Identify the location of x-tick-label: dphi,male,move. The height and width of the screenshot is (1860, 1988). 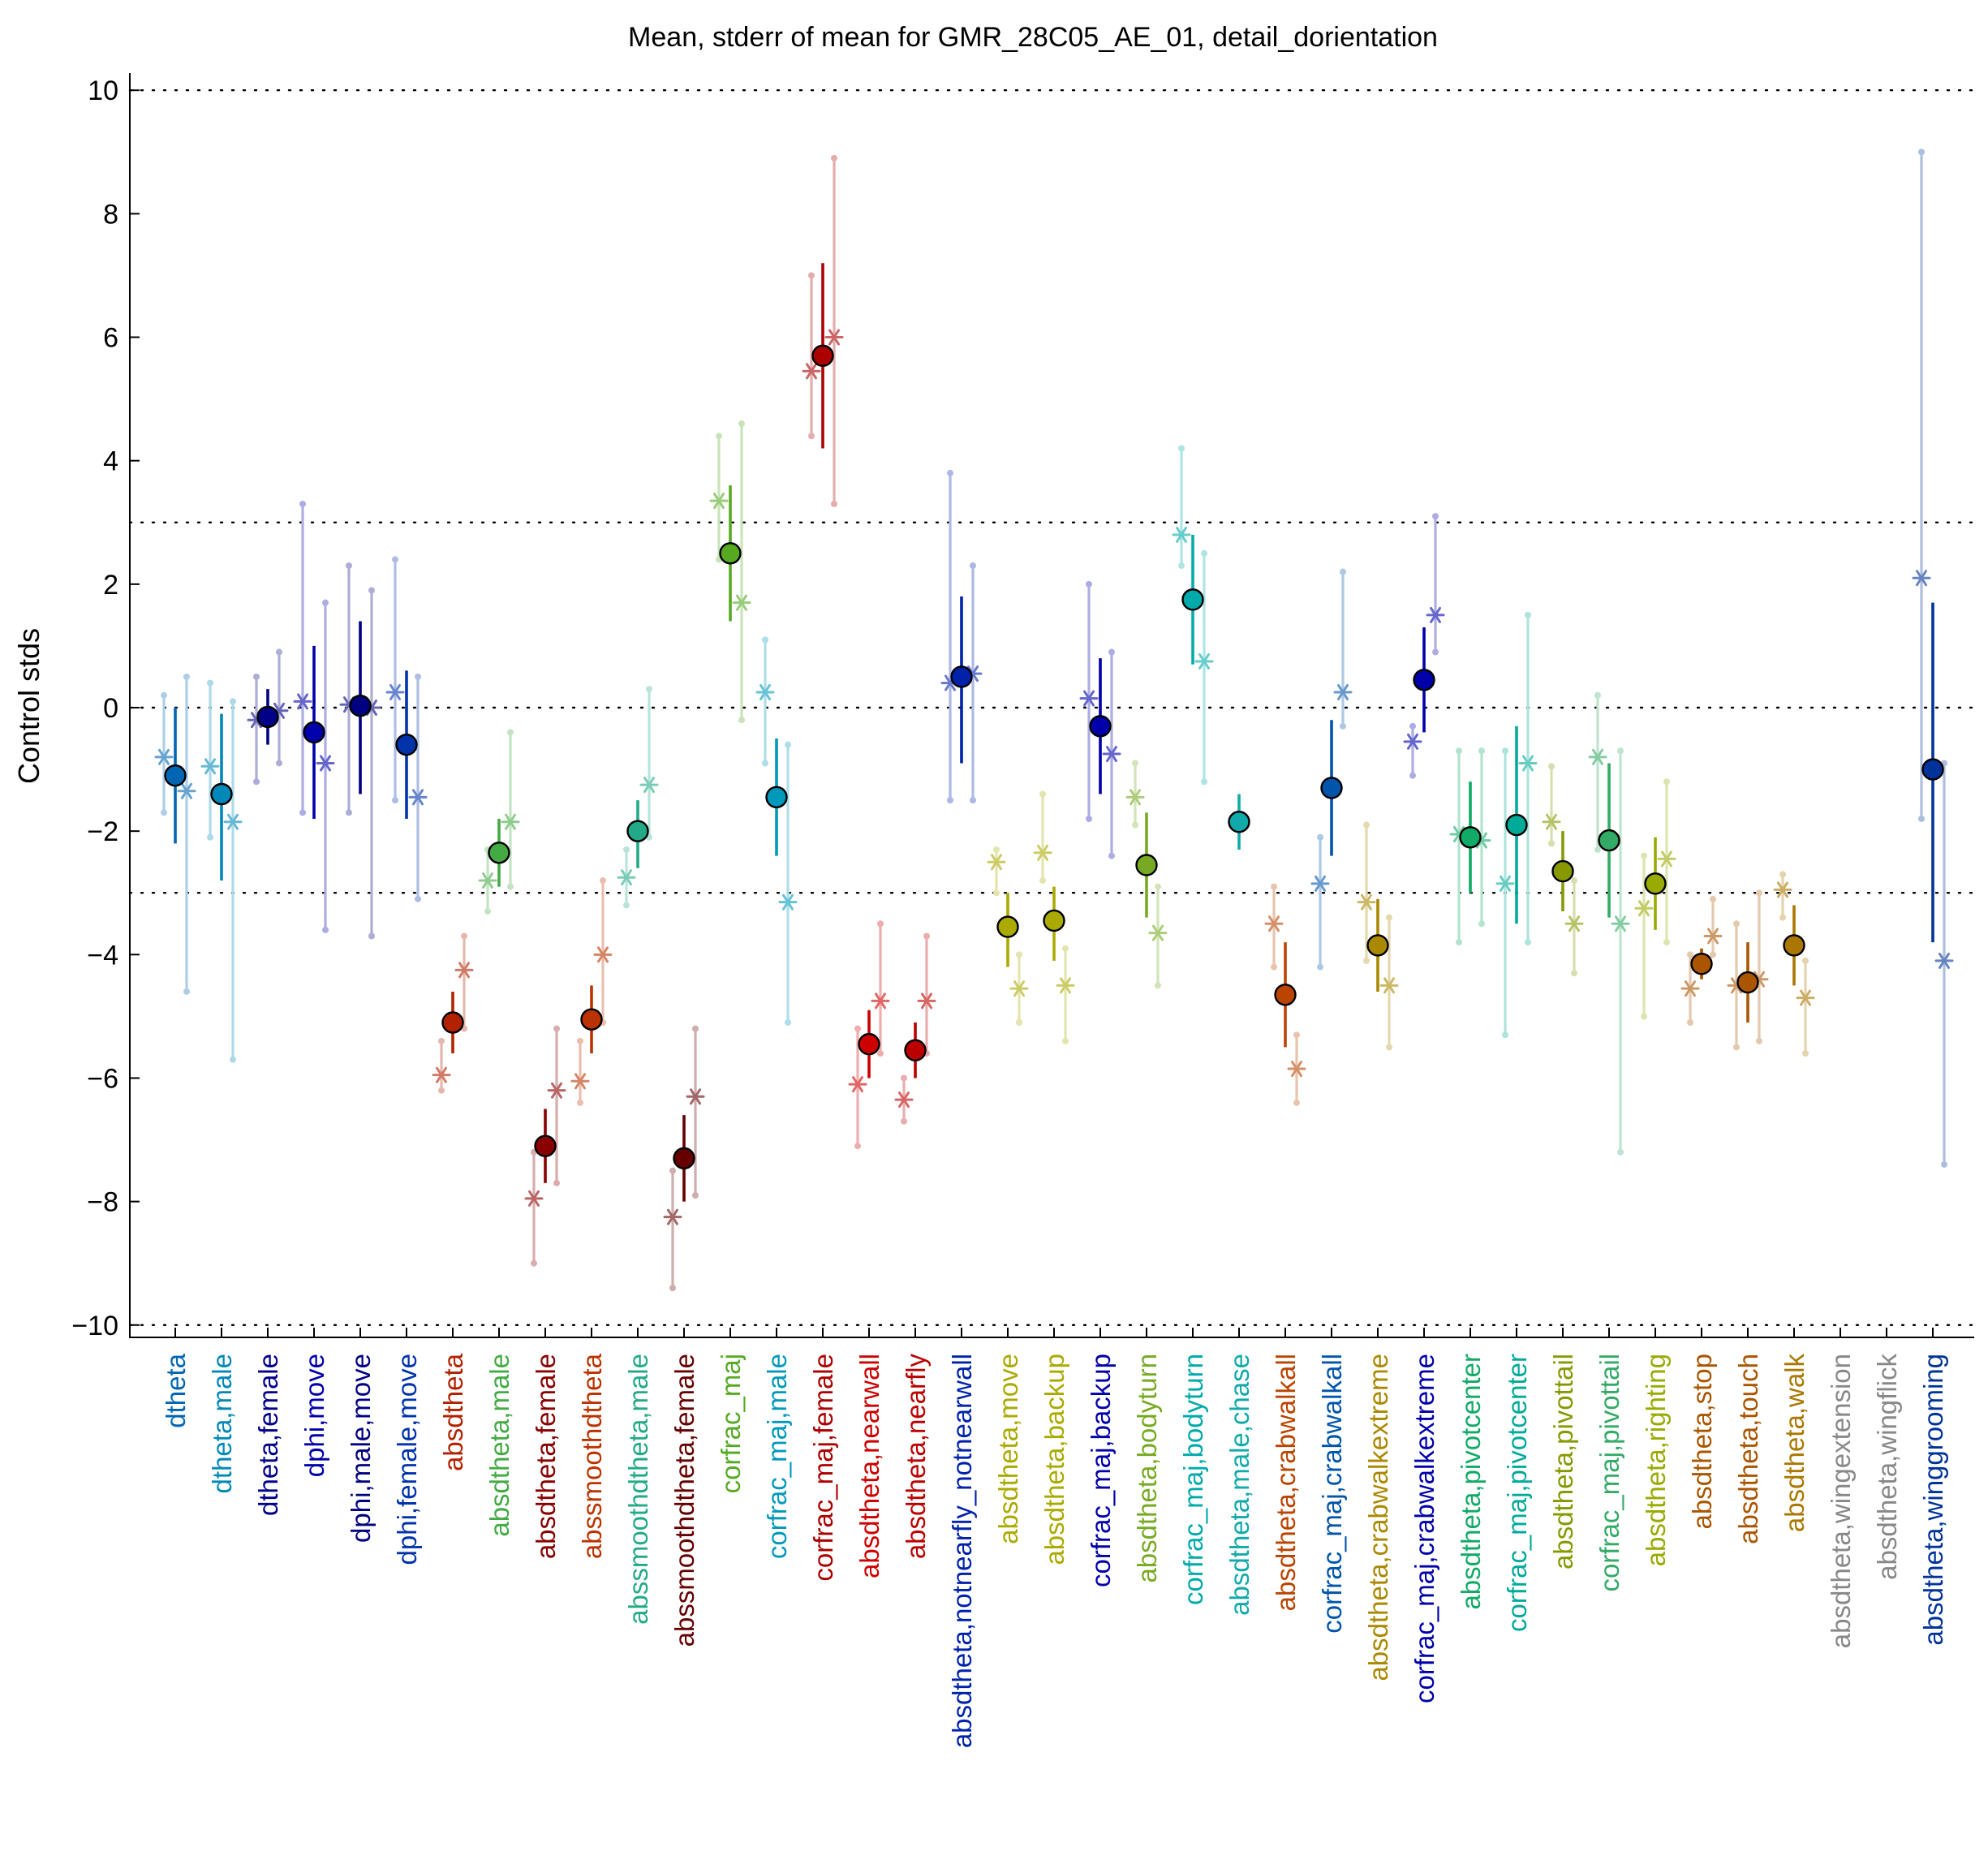
(361, 1448).